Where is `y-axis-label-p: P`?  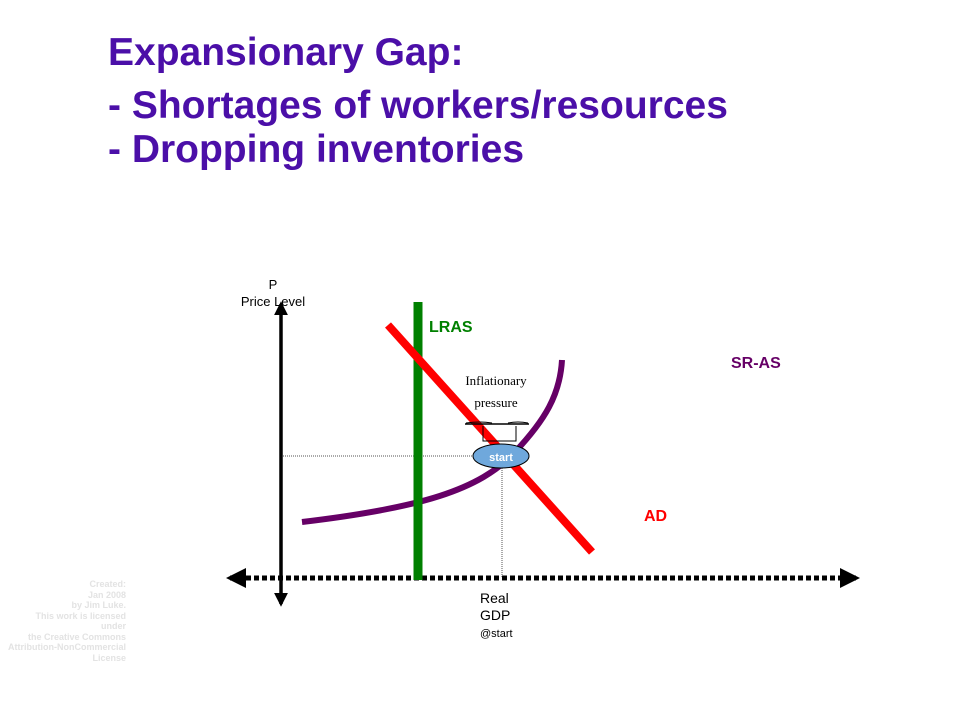 y-axis-label-p: P is located at coordinates (273, 284).